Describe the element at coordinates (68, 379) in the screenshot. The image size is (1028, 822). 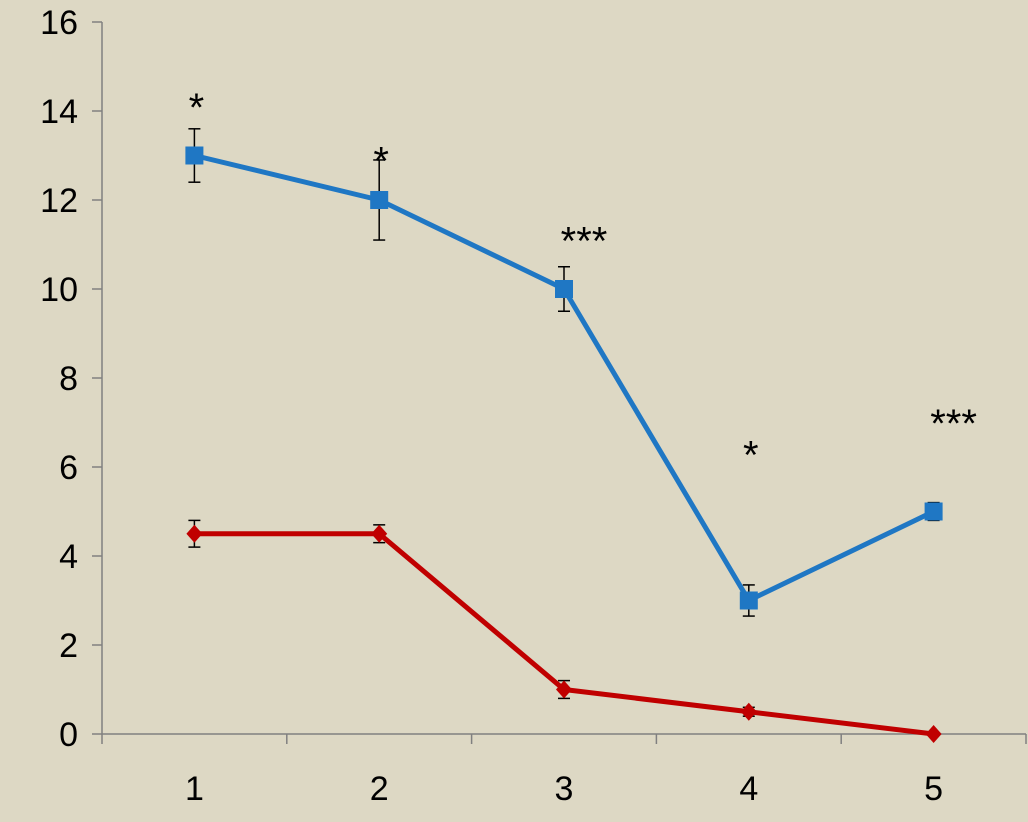
I see `y-tick-label: 8` at that location.